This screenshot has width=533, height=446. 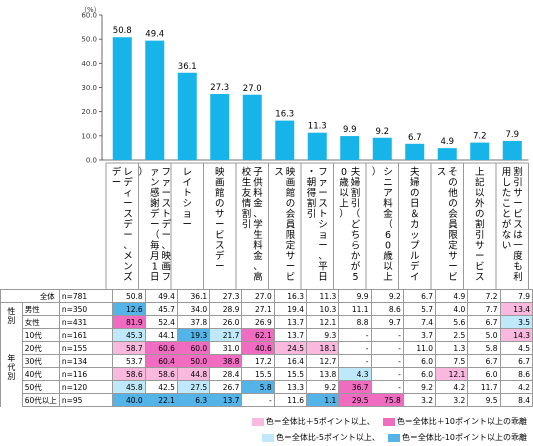 I want to click on bar-value-label: 11.3, so click(x=317, y=127).